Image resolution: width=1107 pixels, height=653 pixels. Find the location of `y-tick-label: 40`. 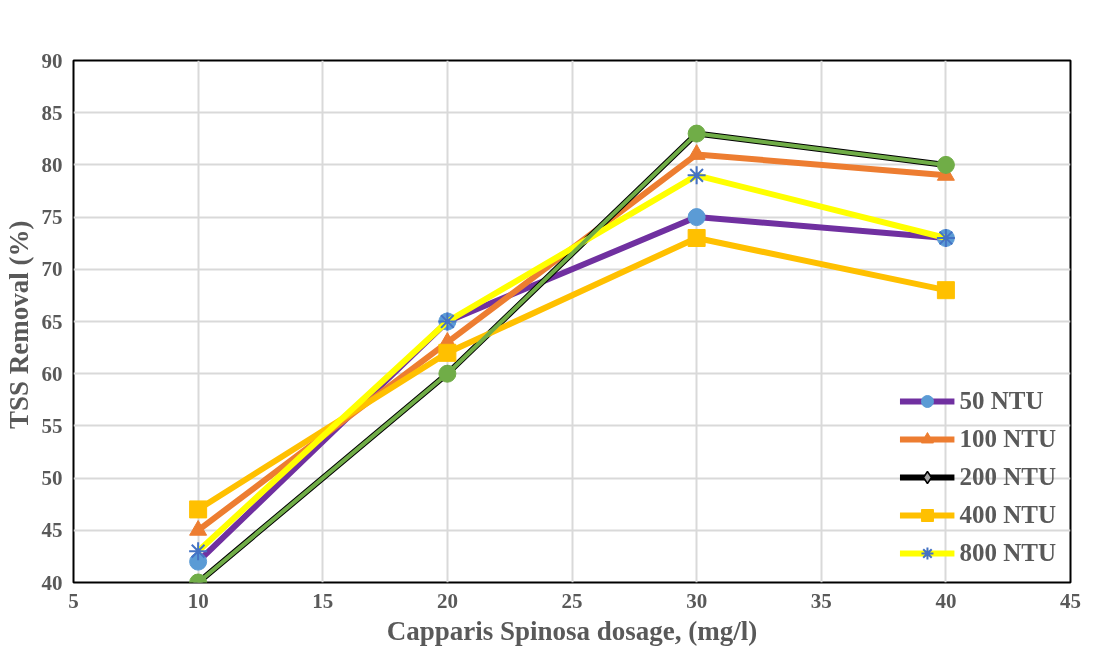

y-tick-label: 40 is located at coordinates (52, 582).